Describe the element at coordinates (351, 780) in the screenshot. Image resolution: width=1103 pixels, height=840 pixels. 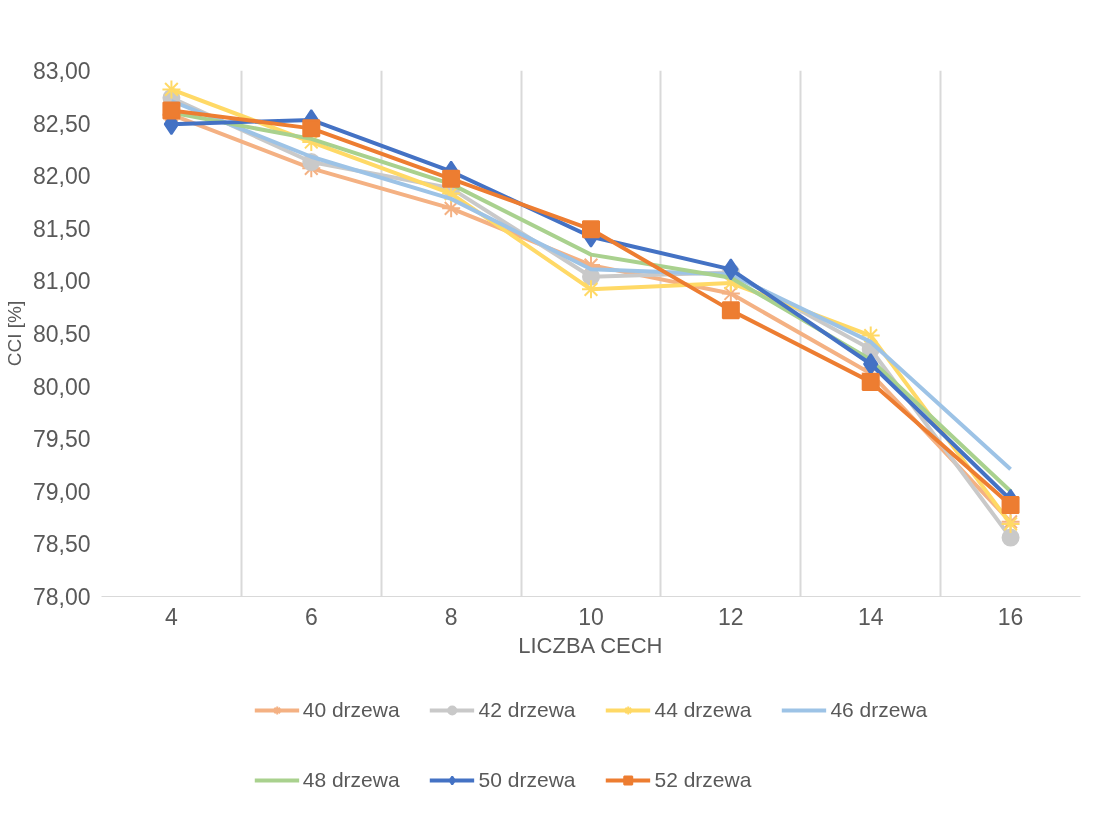
I see `legend-label: 48 drzewa` at that location.